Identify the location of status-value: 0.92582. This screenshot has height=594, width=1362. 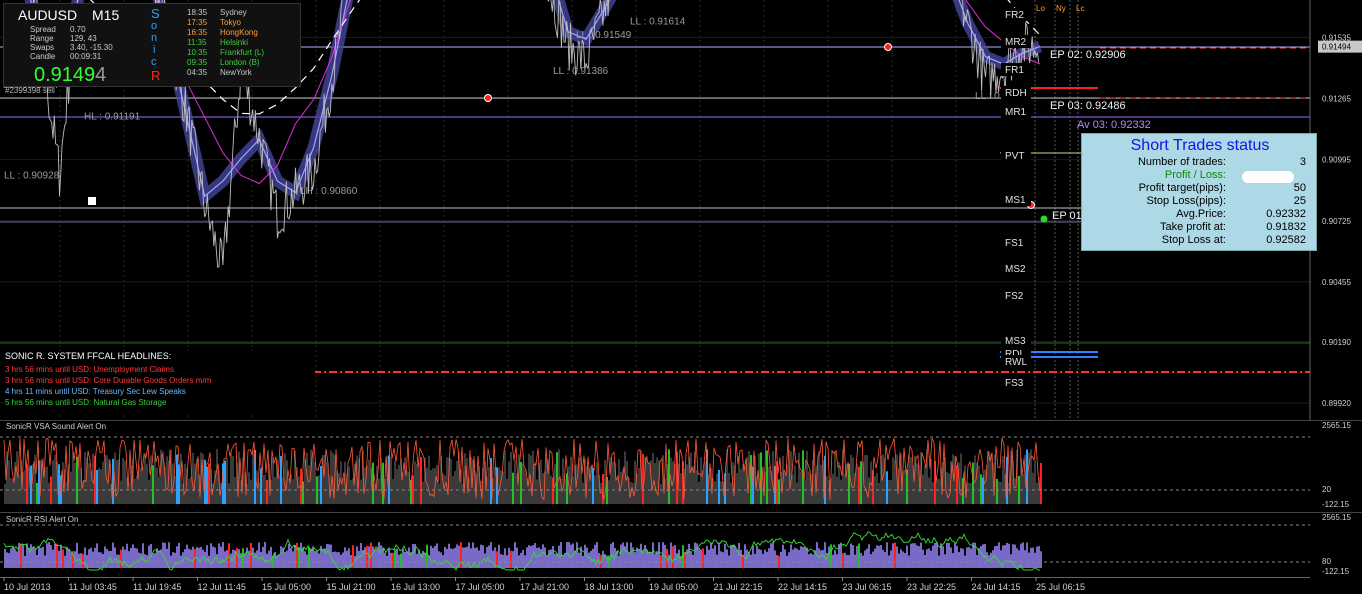
(1286, 240).